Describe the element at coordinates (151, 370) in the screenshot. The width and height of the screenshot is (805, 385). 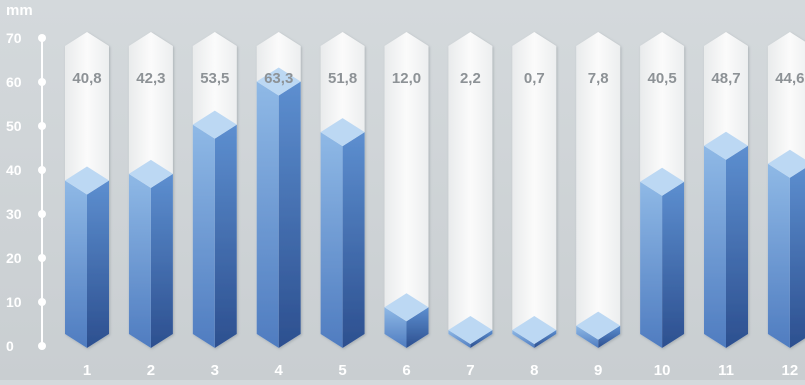
I see `x-category-label: 2` at that location.